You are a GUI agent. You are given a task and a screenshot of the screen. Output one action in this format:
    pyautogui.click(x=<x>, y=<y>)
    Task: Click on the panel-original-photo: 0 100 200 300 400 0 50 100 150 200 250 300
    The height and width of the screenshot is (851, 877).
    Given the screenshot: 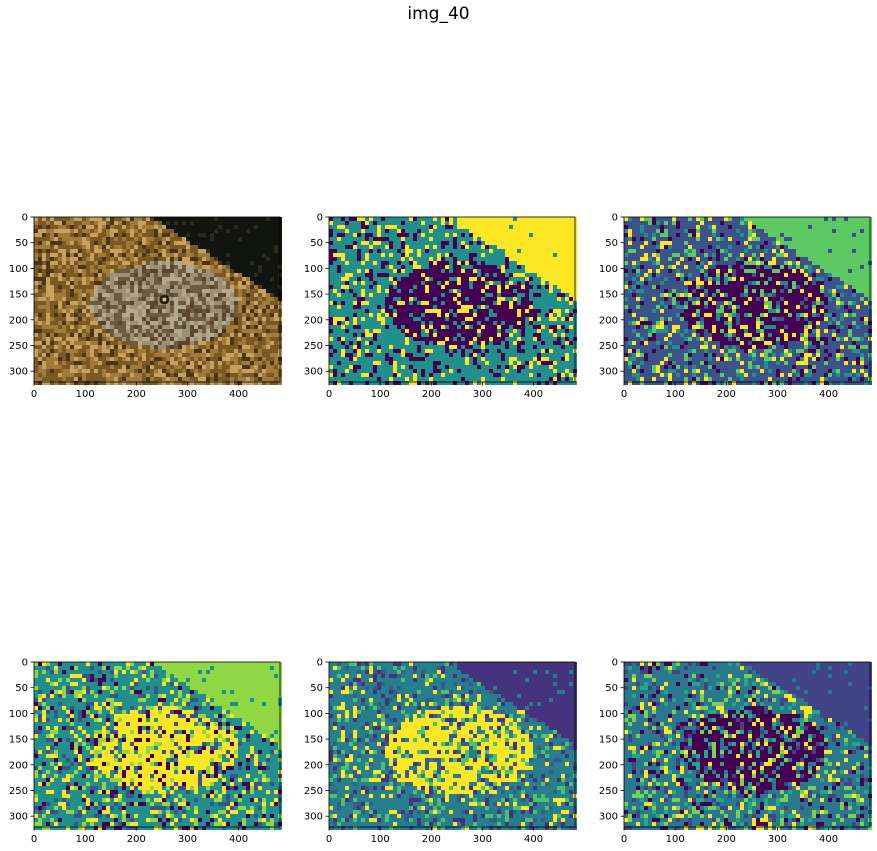 What is the action you would take?
    pyautogui.click(x=143, y=300)
    